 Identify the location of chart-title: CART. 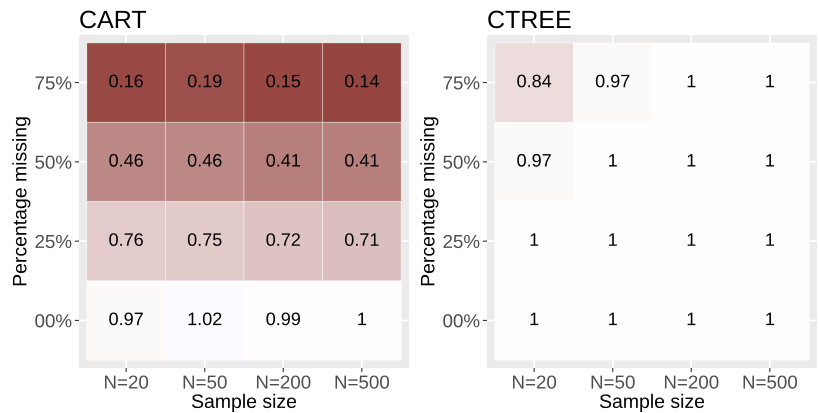
(113, 19).